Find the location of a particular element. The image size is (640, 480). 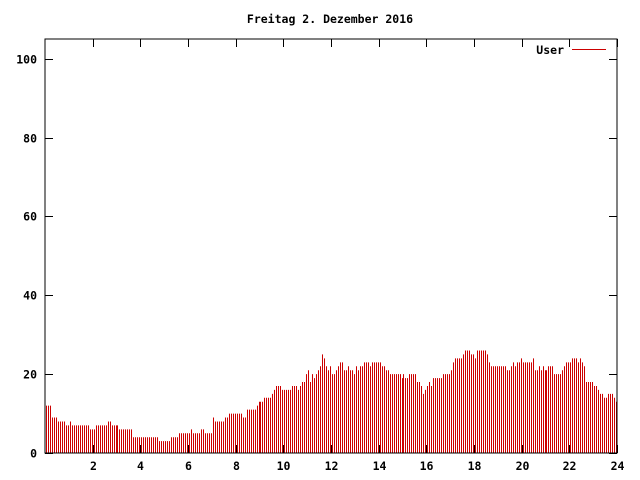

y-tick-label: 80 is located at coordinates (30, 139).